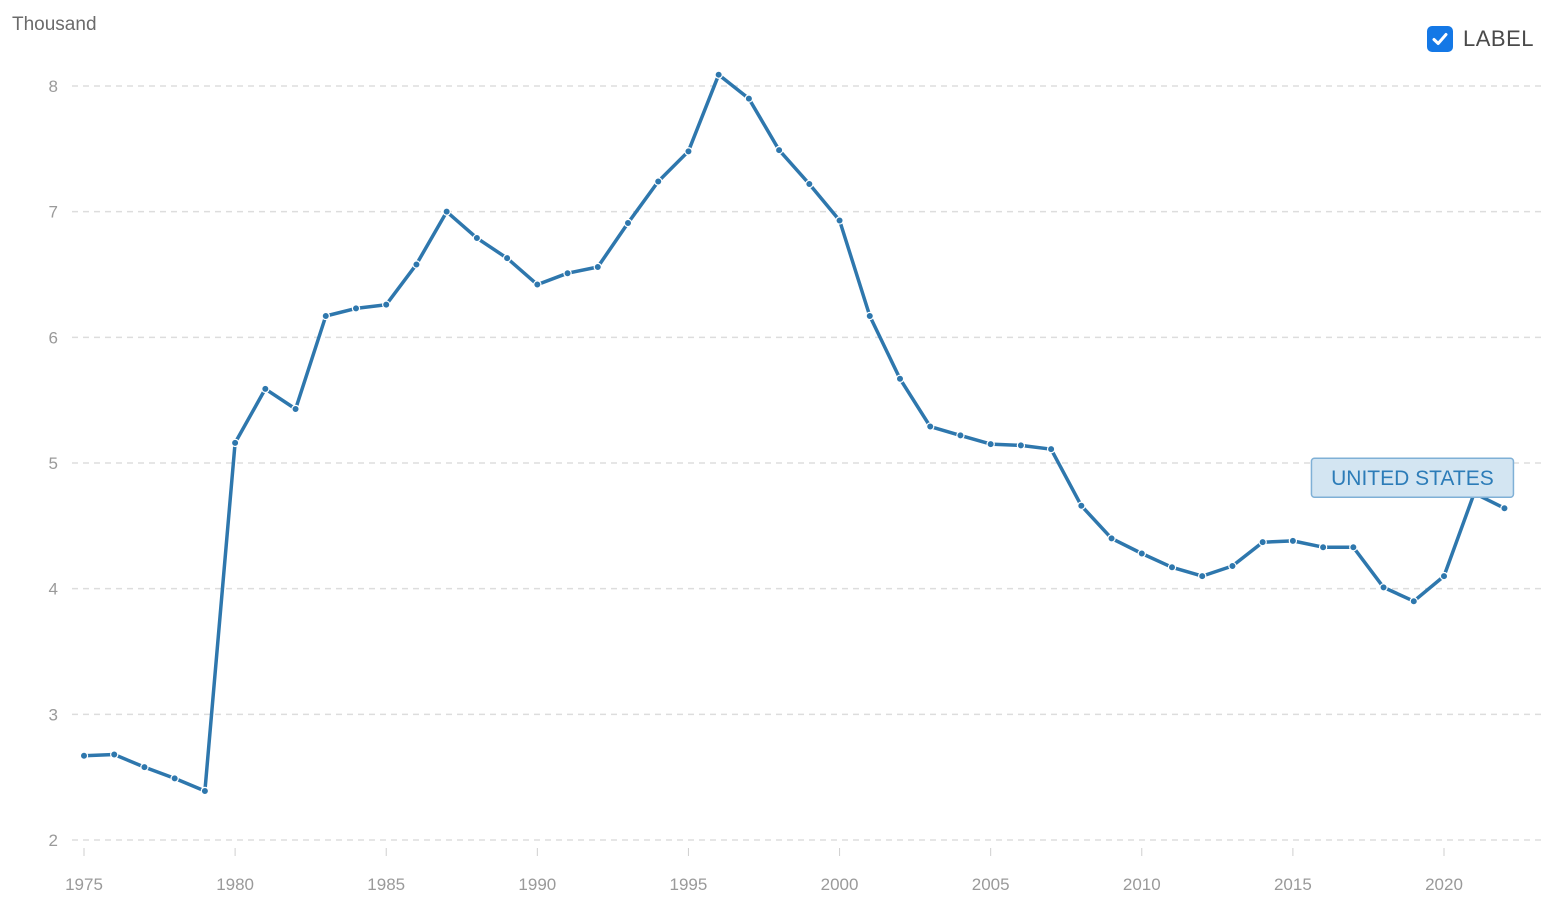 This screenshot has height=921, width=1564. I want to click on y-tick-label: 5, so click(53, 463).